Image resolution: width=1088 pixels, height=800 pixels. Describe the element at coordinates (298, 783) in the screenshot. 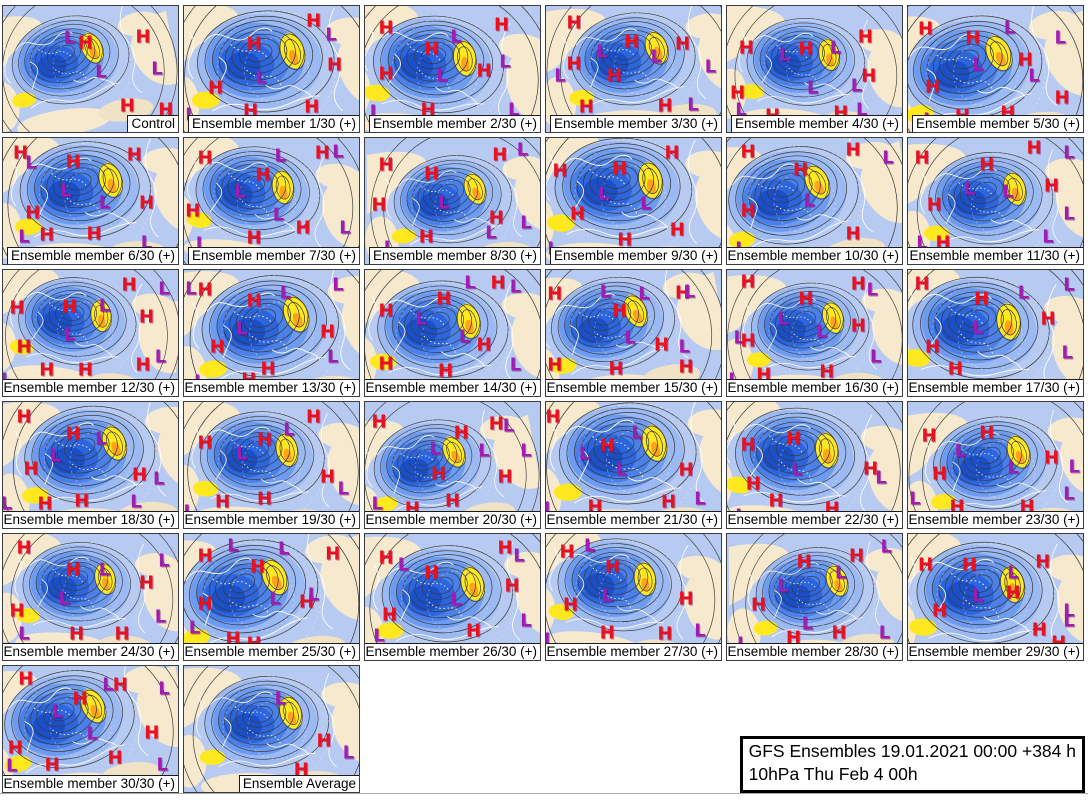

I see `panel-label: Ensemble Average` at that location.